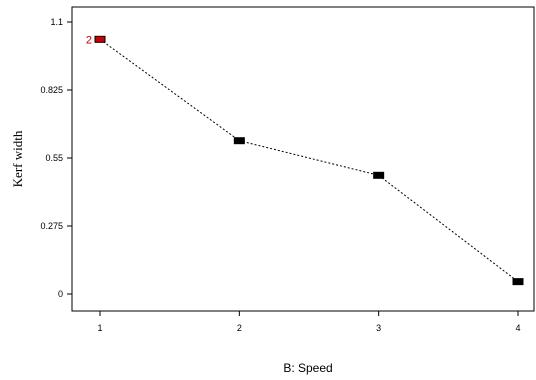 The width and height of the screenshot is (536, 380). Describe the element at coordinates (54, 158) in the screenshot. I see `y-tick-label: 0.55` at that location.